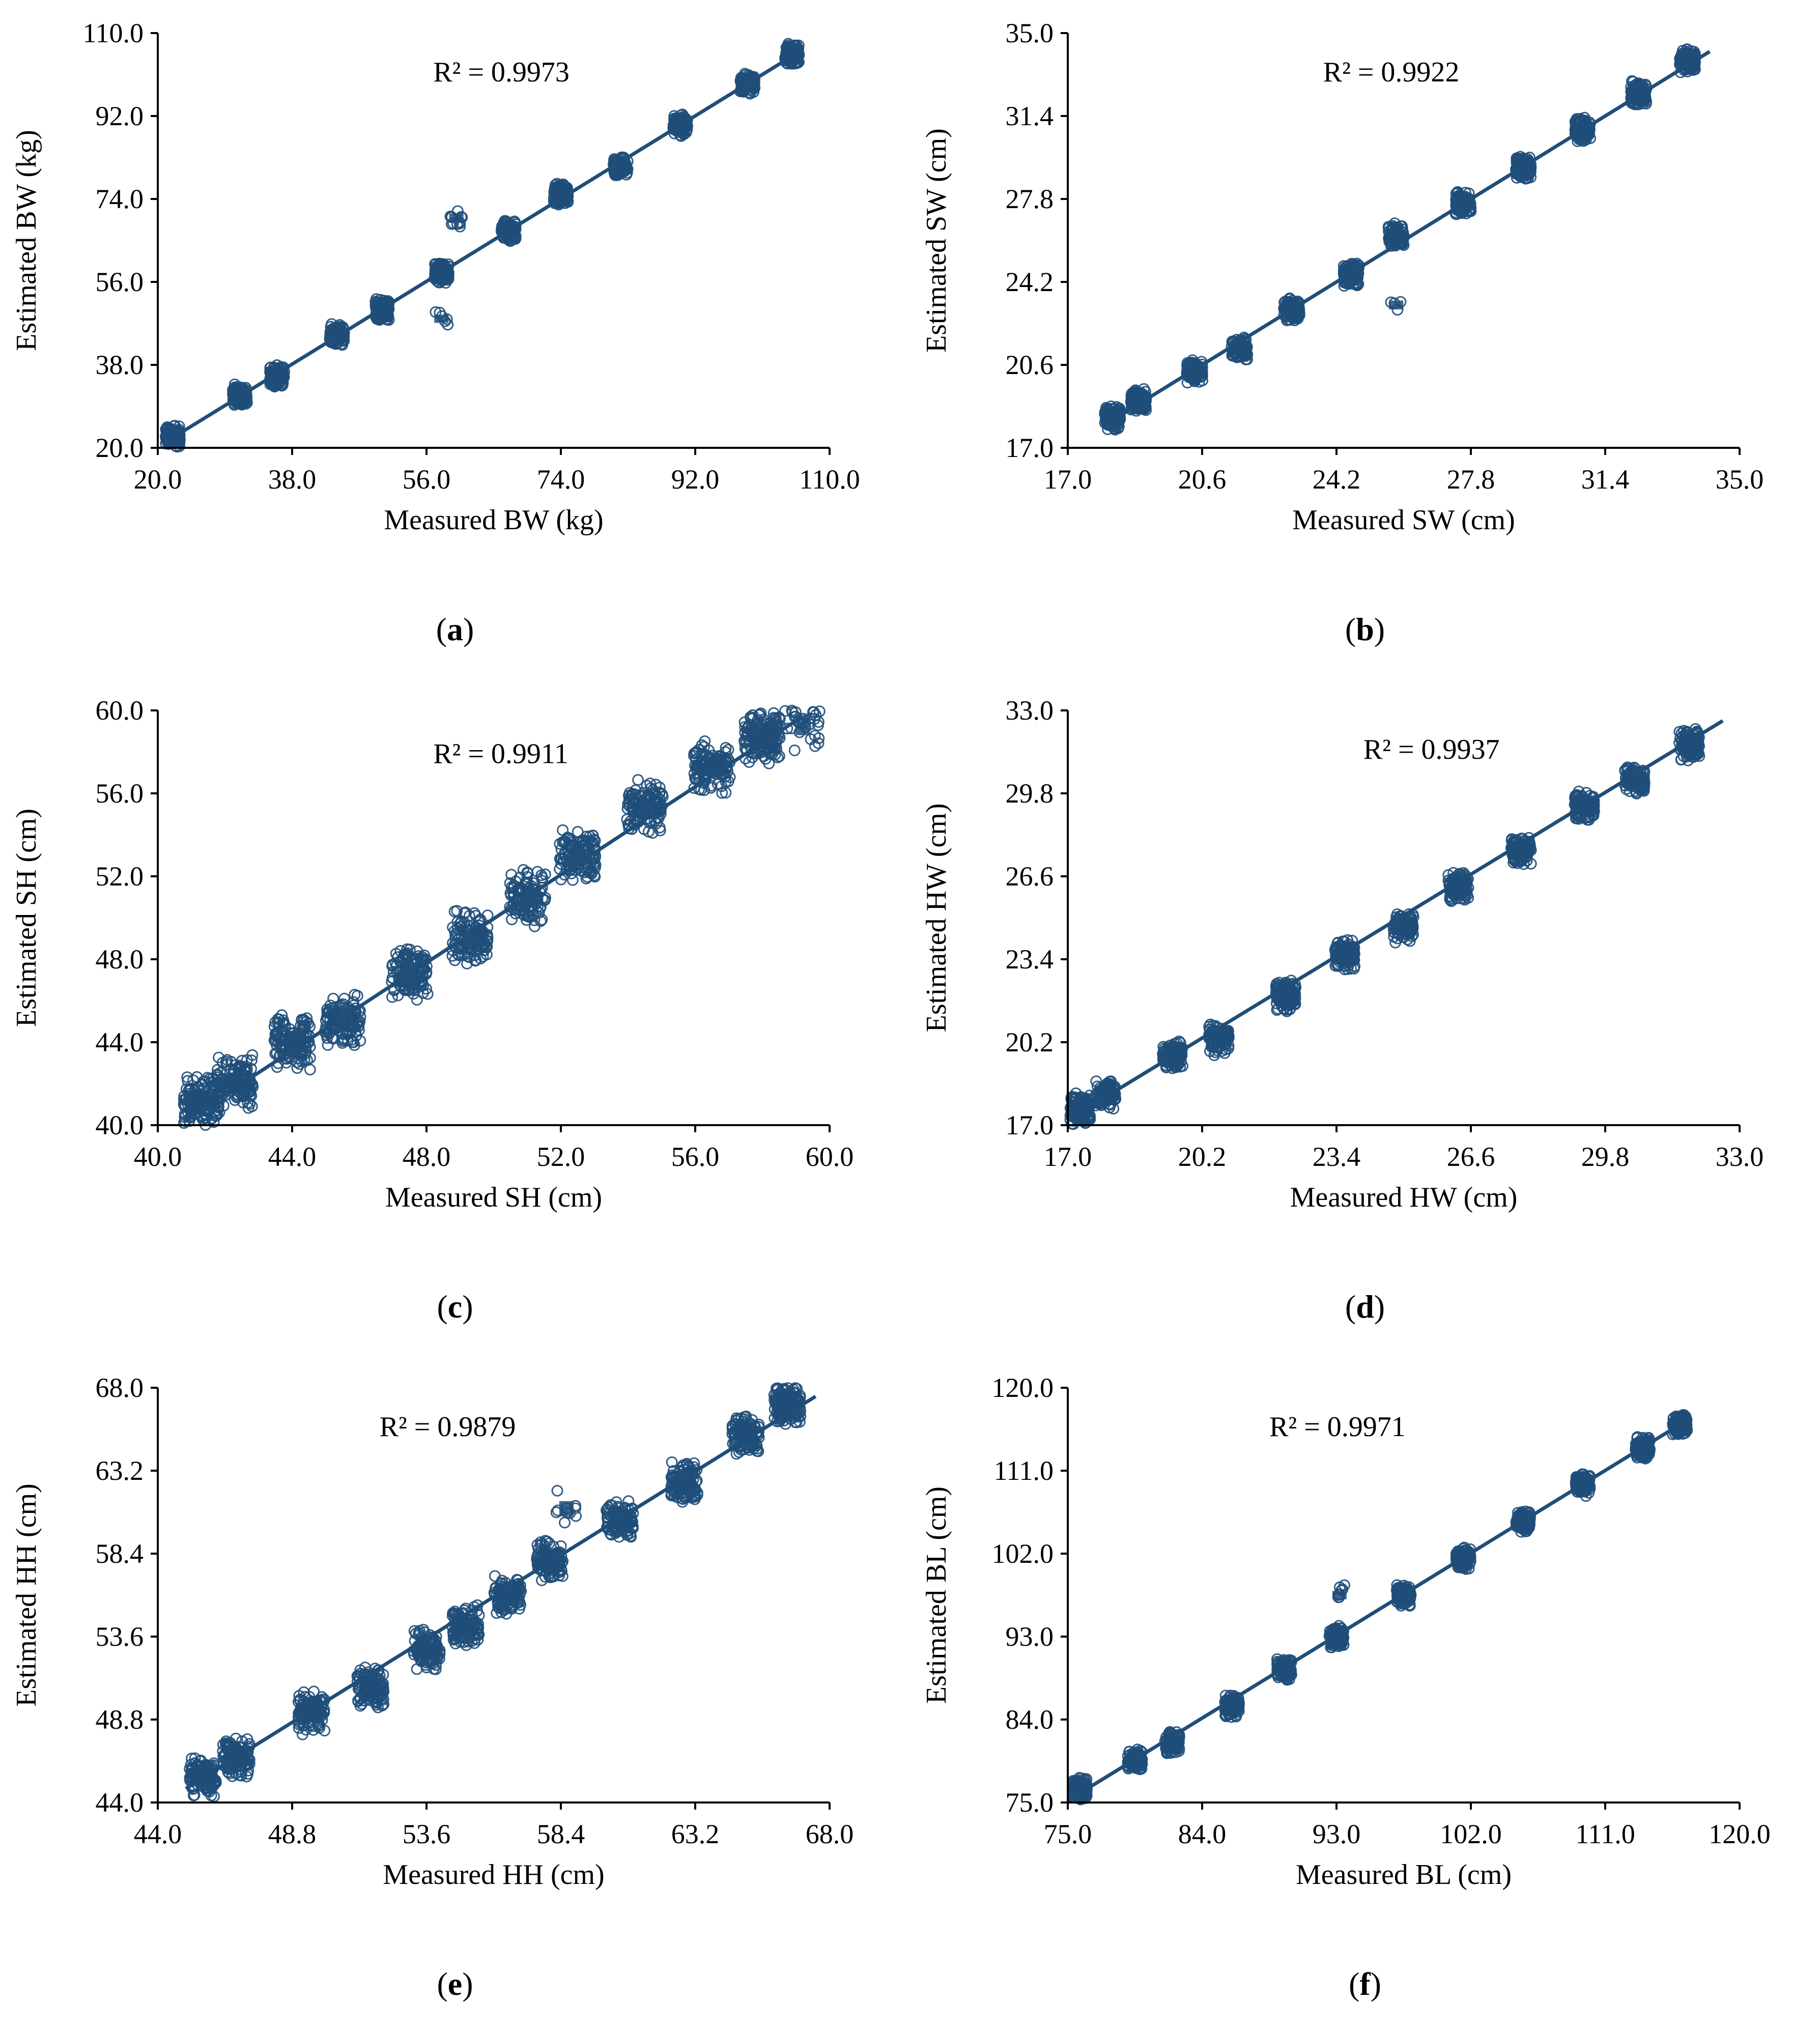 The width and height of the screenshot is (1820, 2032). I want to click on x-tick-label: 44.0, so click(292, 1156).